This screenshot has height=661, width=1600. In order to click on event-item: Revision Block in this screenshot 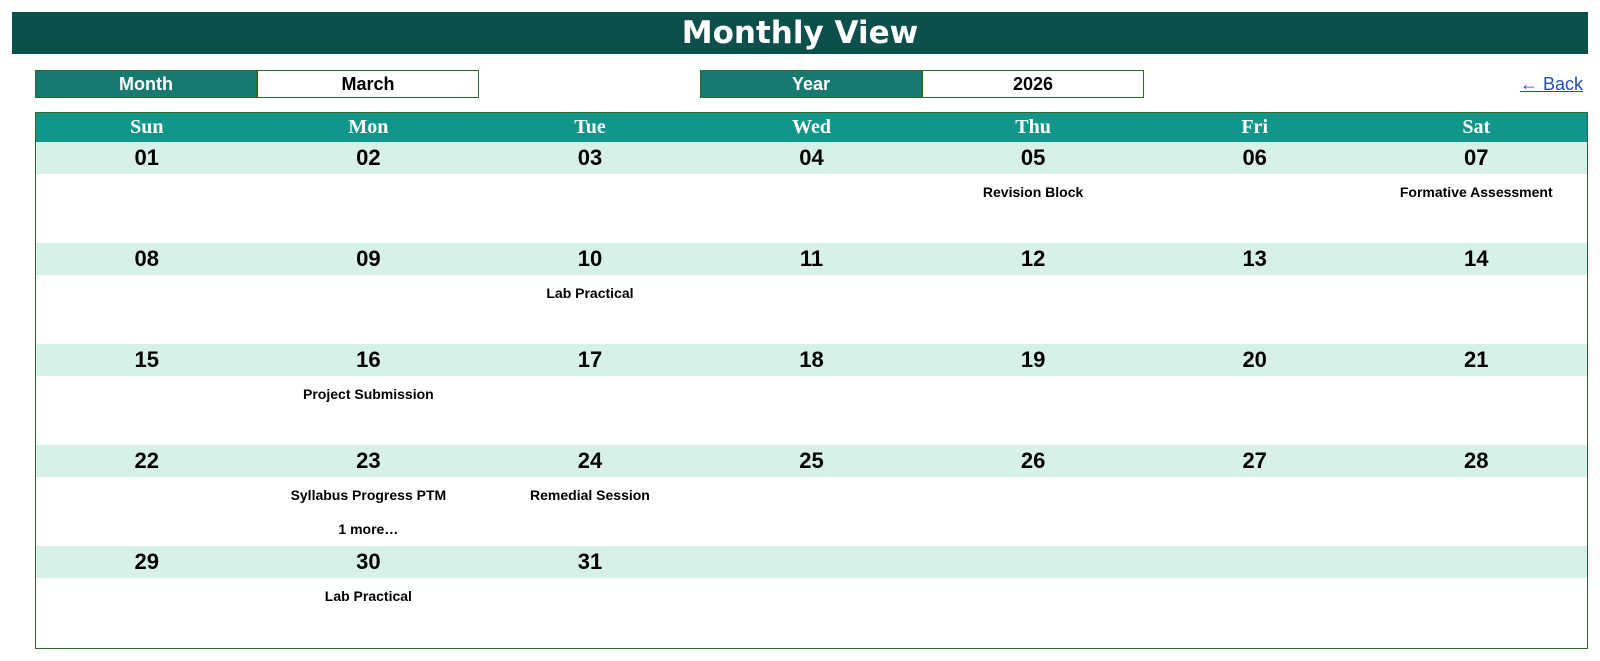, I will do `click(1033, 192)`.